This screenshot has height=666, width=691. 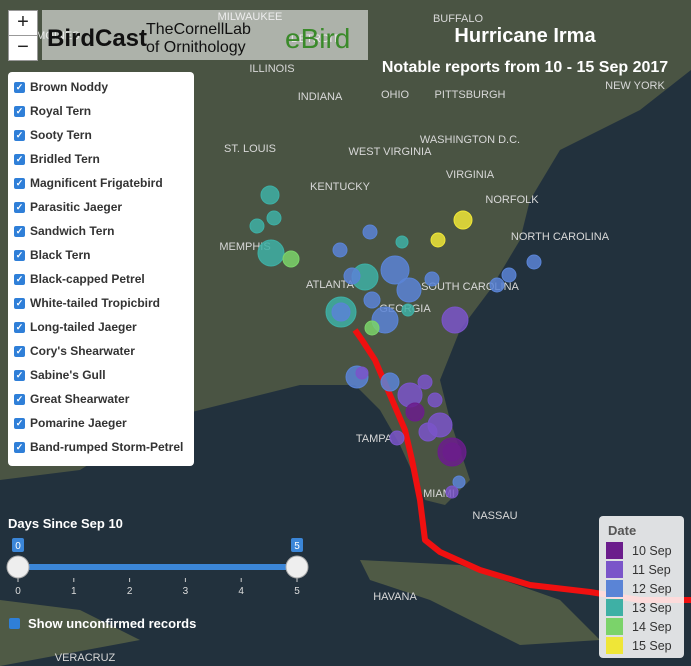 I want to click on species-row: ✓ Great Shearwater, so click(x=71, y=399).